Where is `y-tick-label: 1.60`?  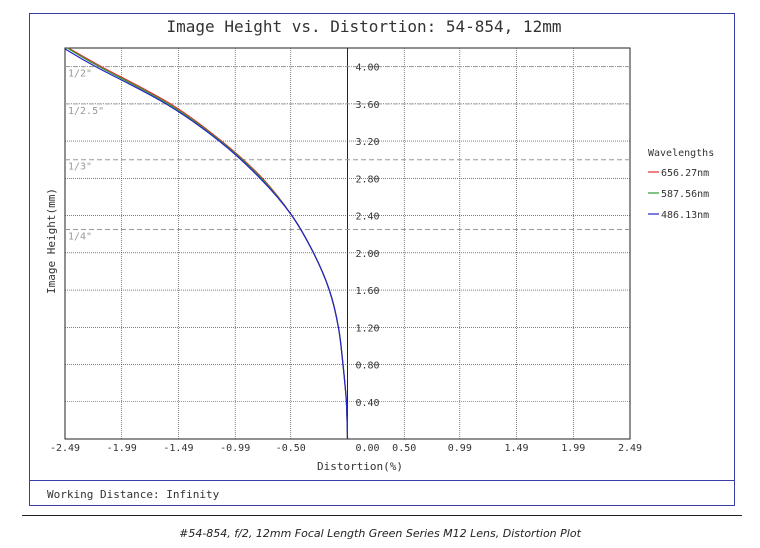 y-tick-label: 1.60 is located at coordinates (368, 291).